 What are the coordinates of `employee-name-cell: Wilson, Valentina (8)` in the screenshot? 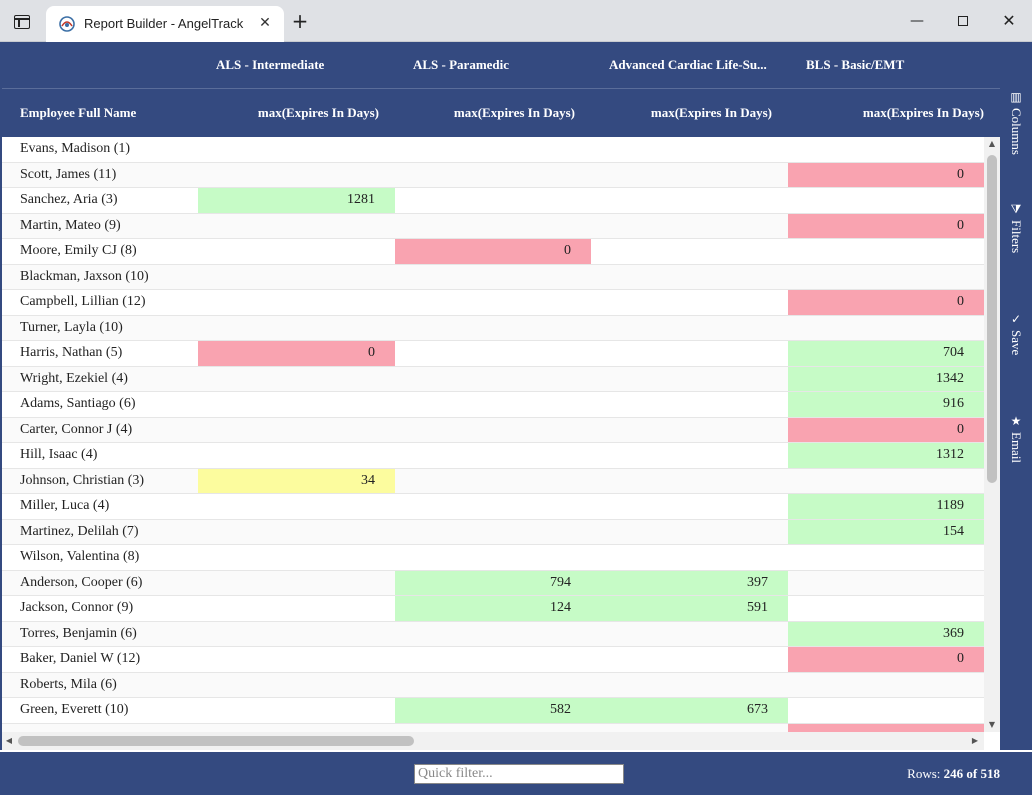 It's located at (80, 557).